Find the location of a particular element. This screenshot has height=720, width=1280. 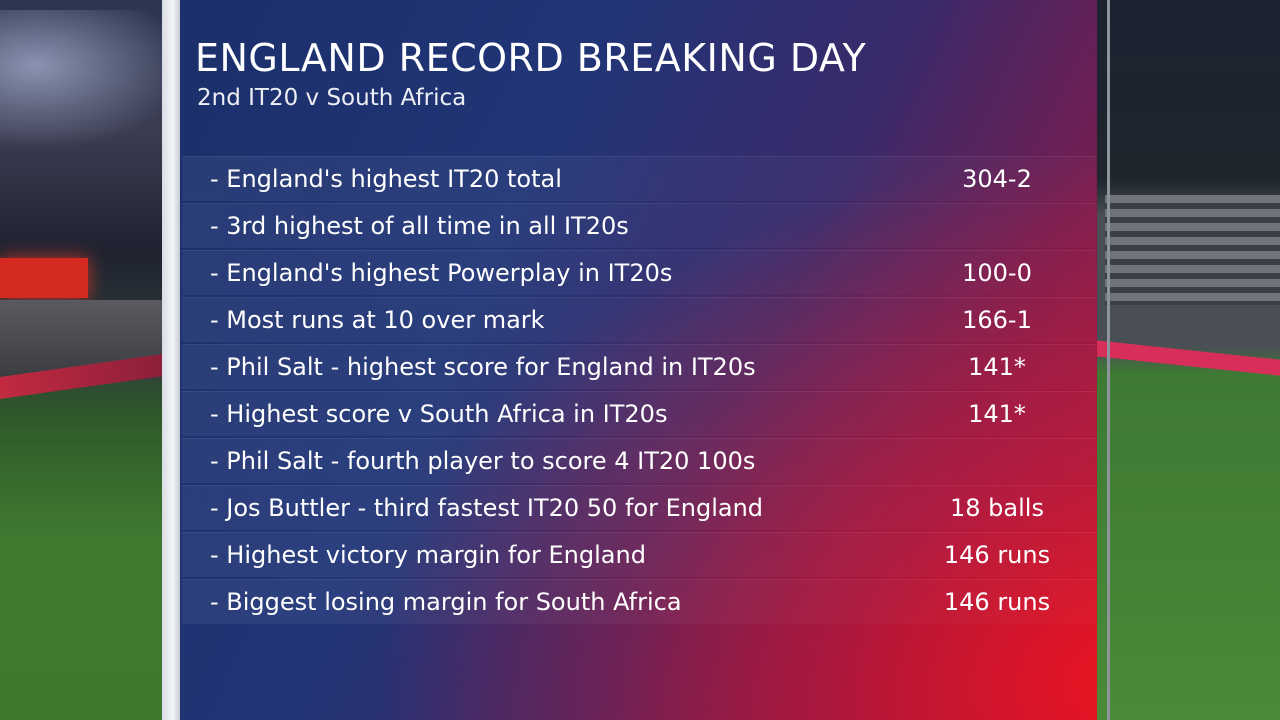

record-label: - Highest score v South Africa in IT20s is located at coordinates (439, 414).